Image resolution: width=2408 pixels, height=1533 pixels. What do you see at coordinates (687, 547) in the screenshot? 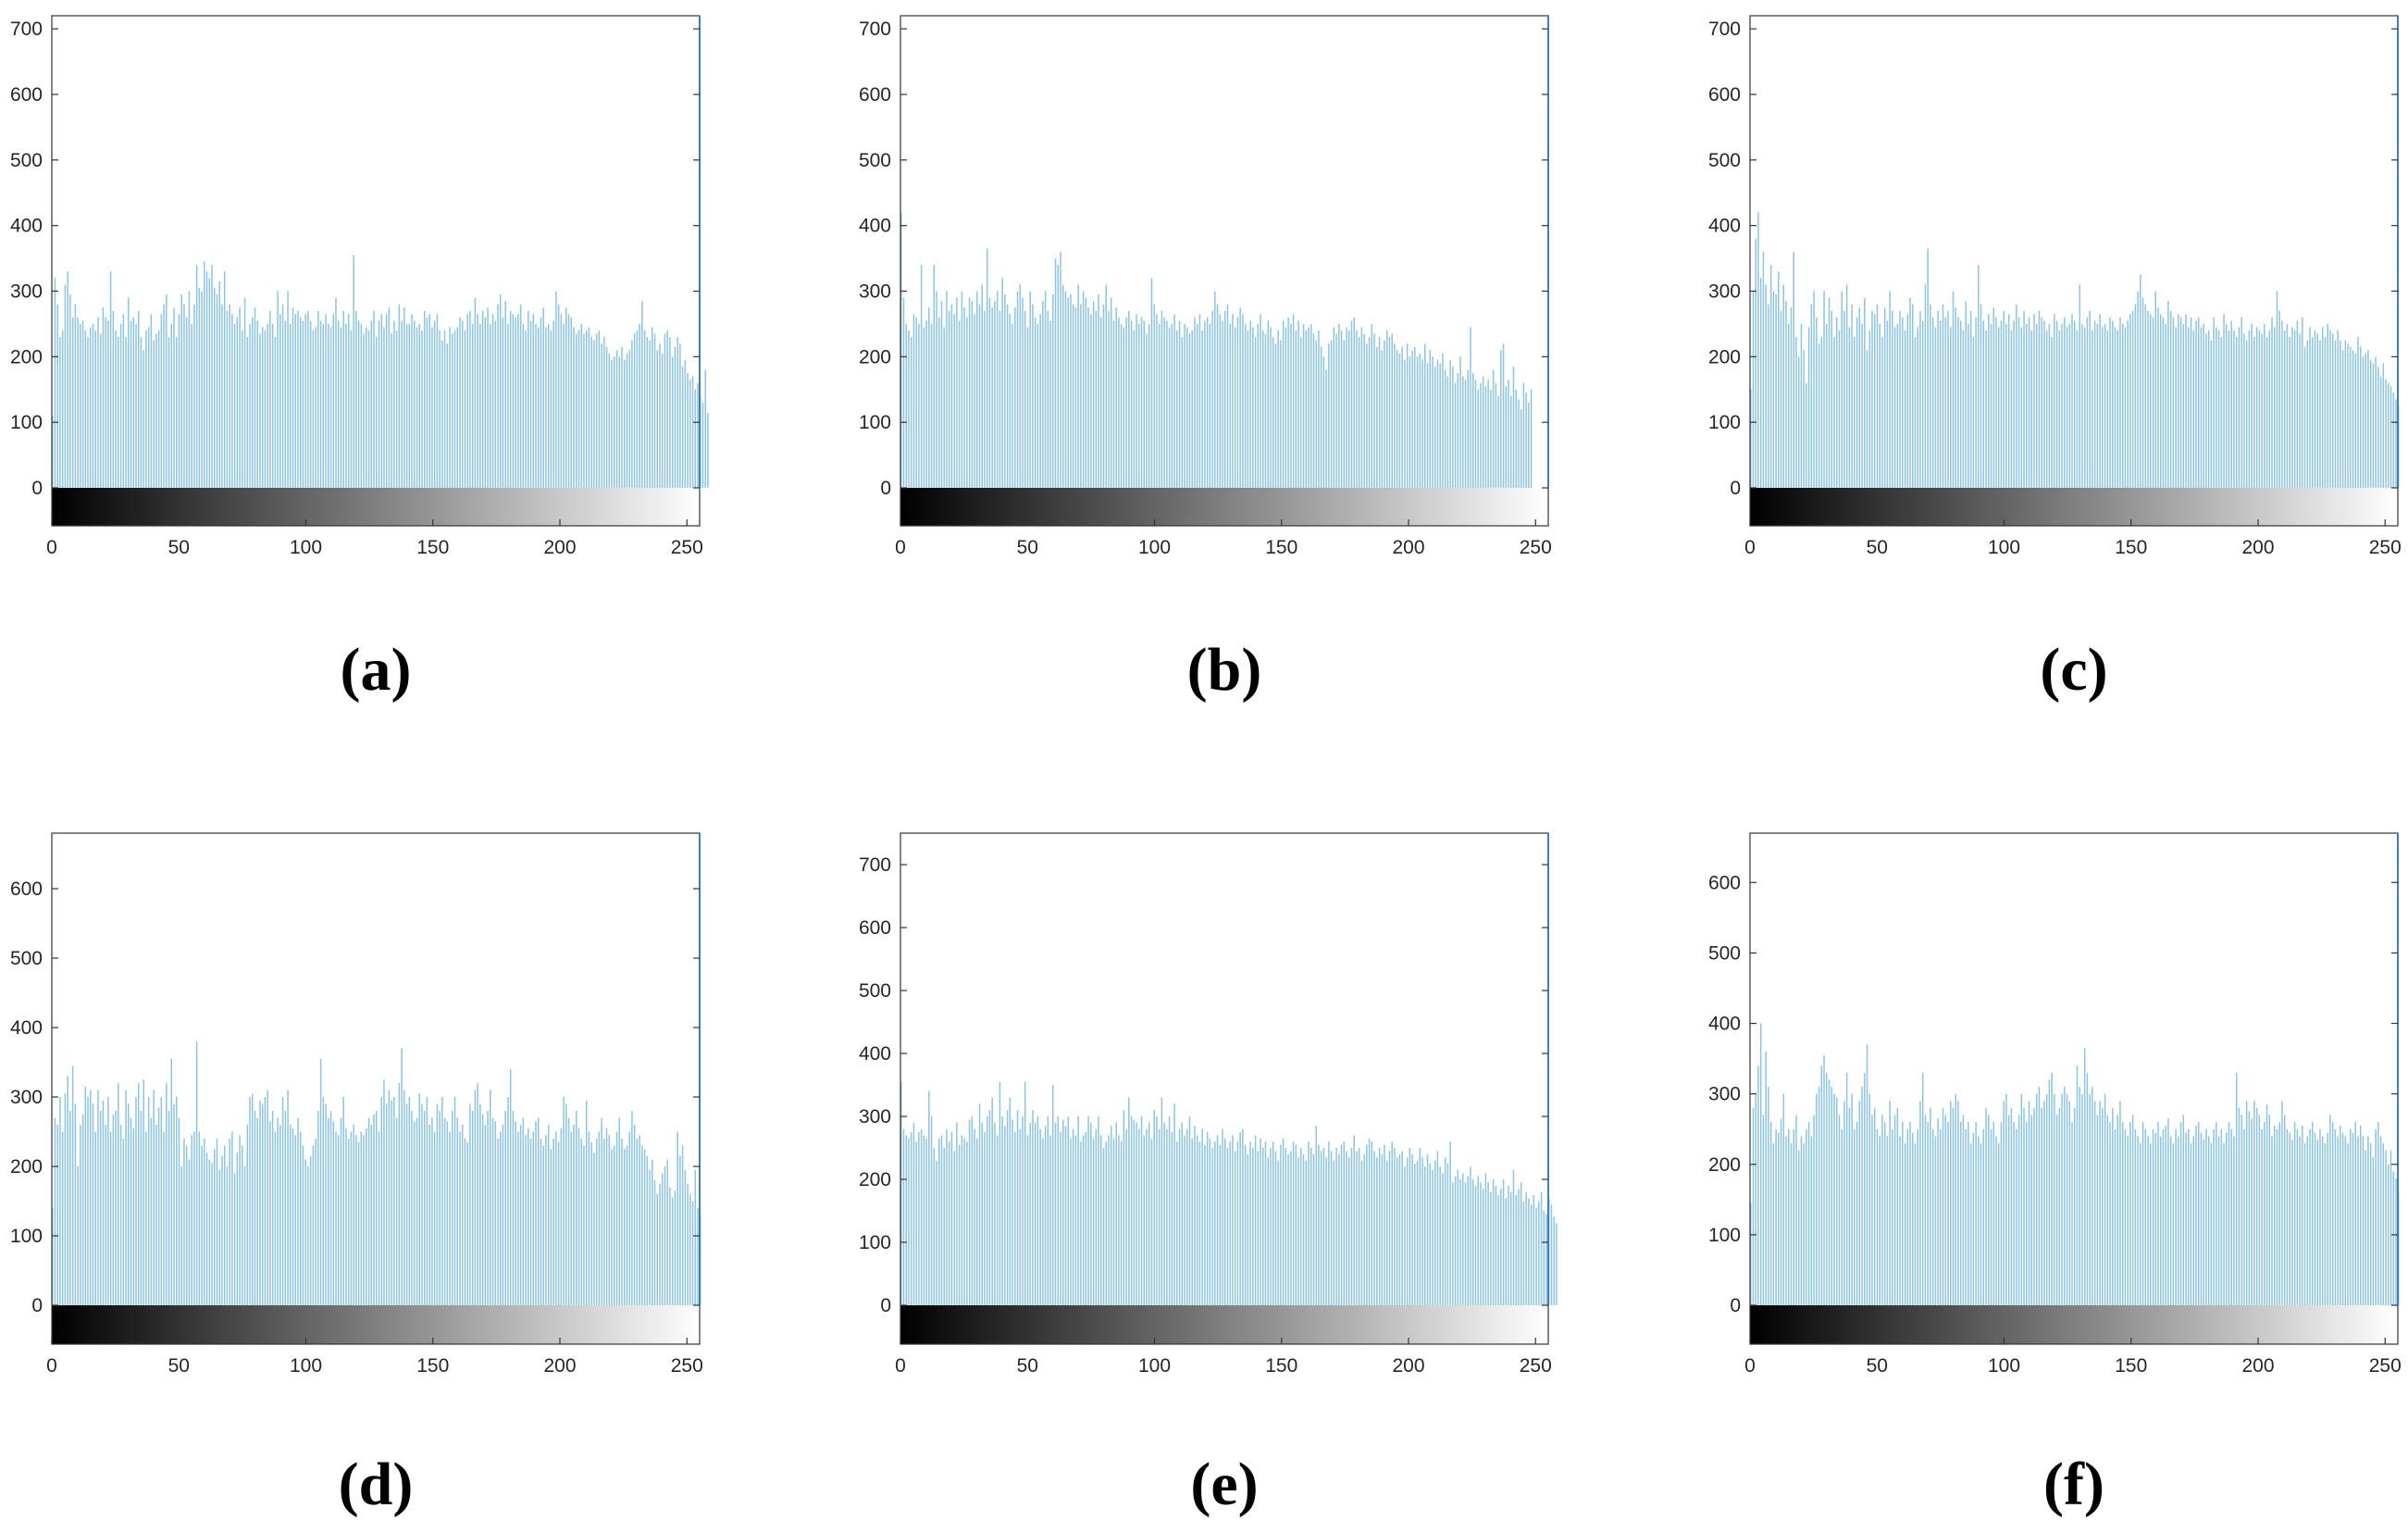
I see `x-tick-label: 250` at bounding box center [687, 547].